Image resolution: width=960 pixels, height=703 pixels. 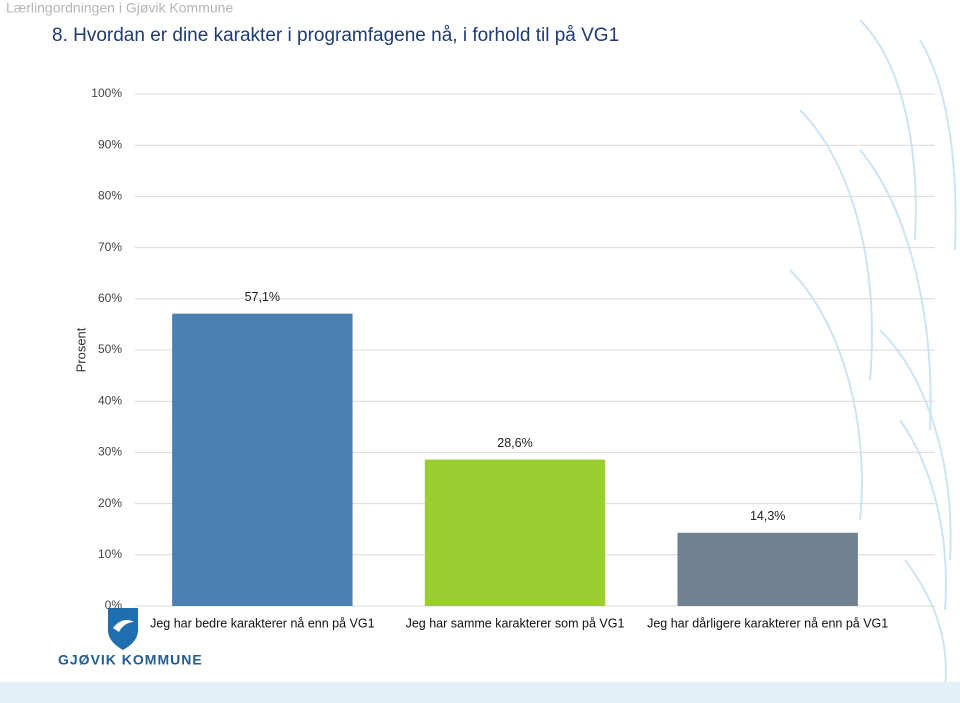 I want to click on x-tick-label: Jeg har bedre karakterer nå enn på VG1, so click(x=262, y=623).